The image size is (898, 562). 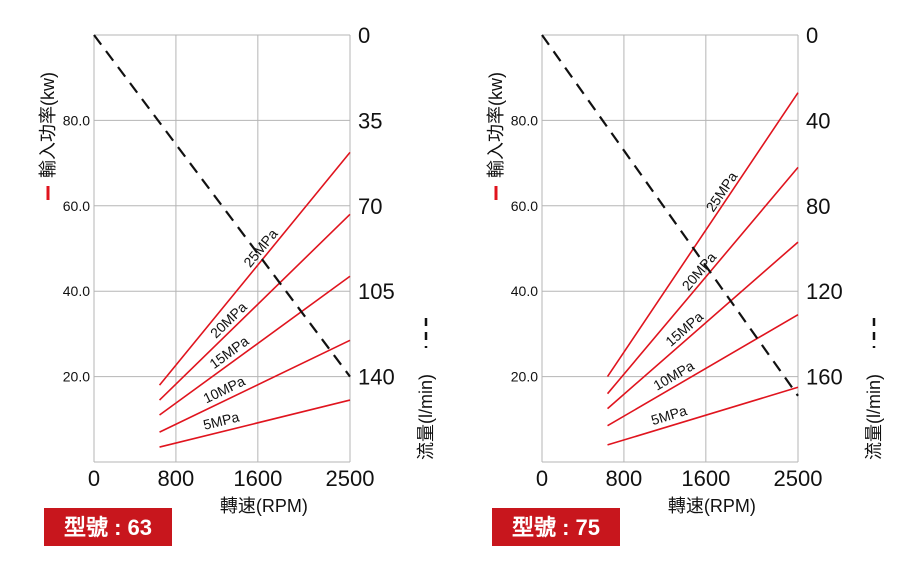 I want to click on model-badge: 型號 : 75, so click(x=556, y=527).